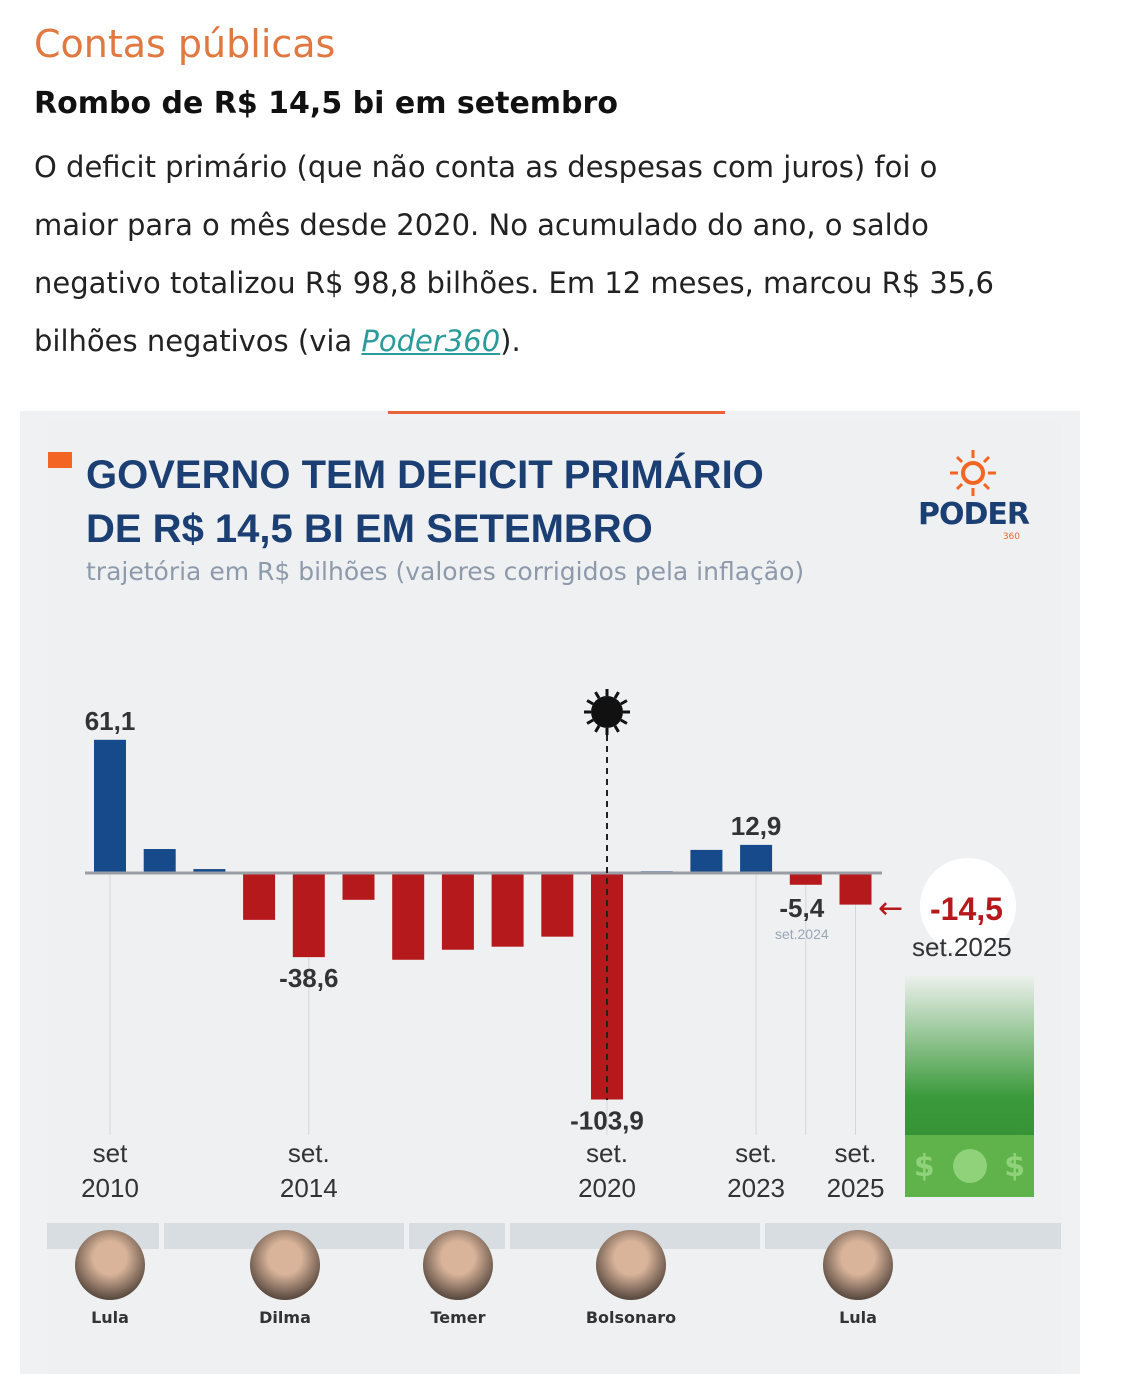 The height and width of the screenshot is (1374, 1134). What do you see at coordinates (510, 341) in the screenshot?
I see `body-text-end: ).` at bounding box center [510, 341].